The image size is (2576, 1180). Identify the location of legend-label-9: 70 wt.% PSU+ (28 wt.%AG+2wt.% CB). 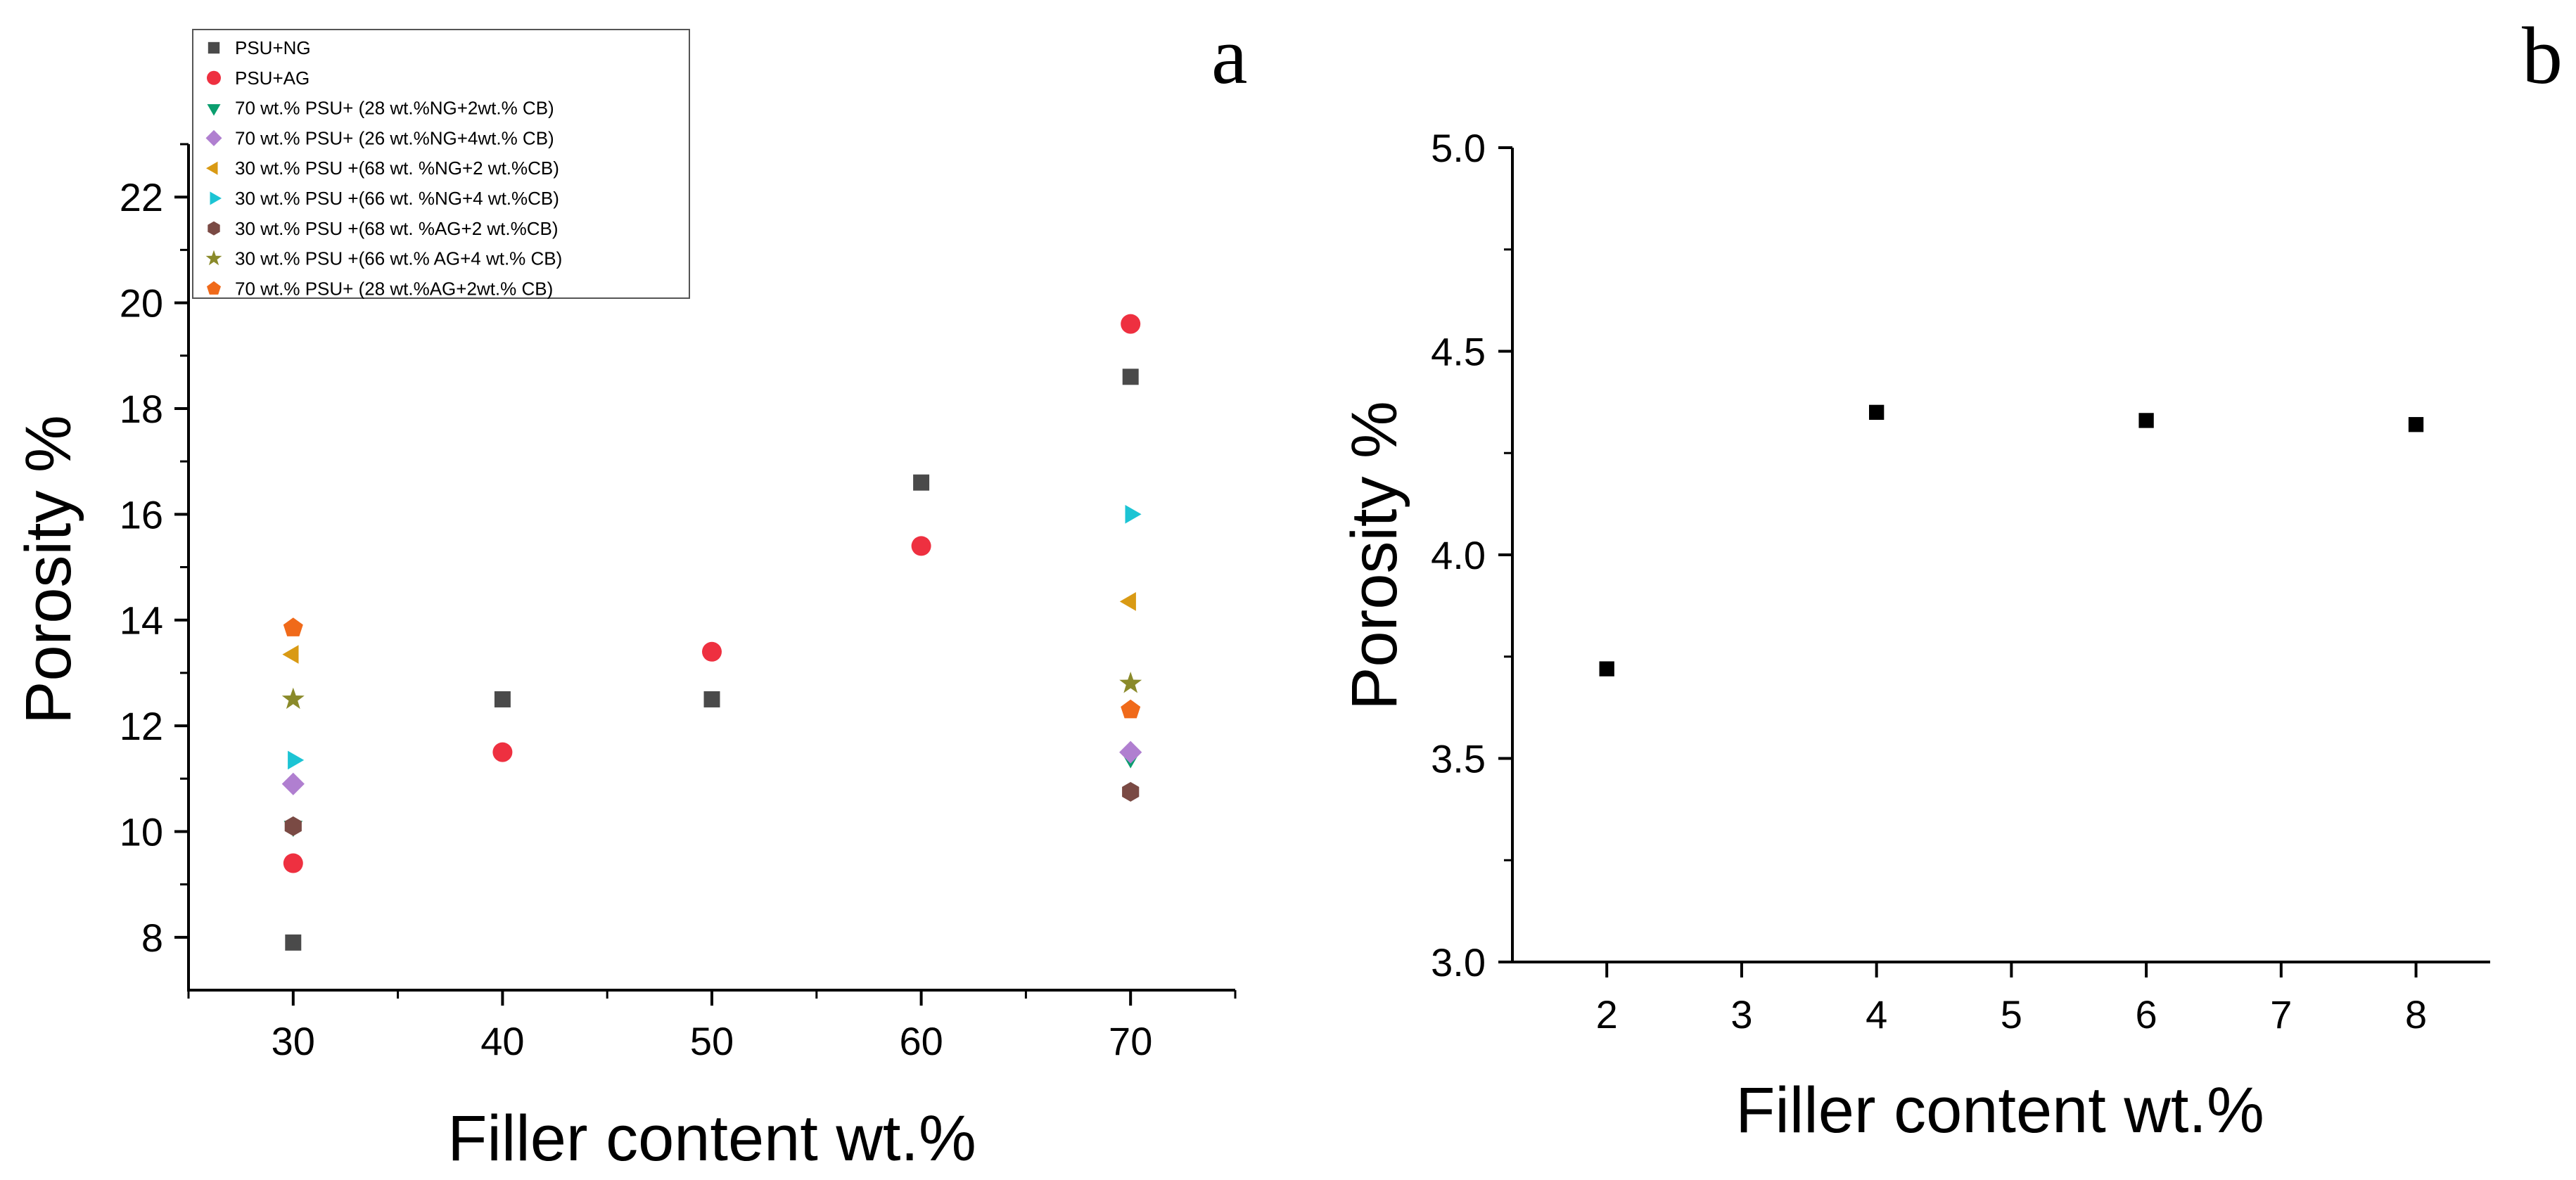
(394, 288).